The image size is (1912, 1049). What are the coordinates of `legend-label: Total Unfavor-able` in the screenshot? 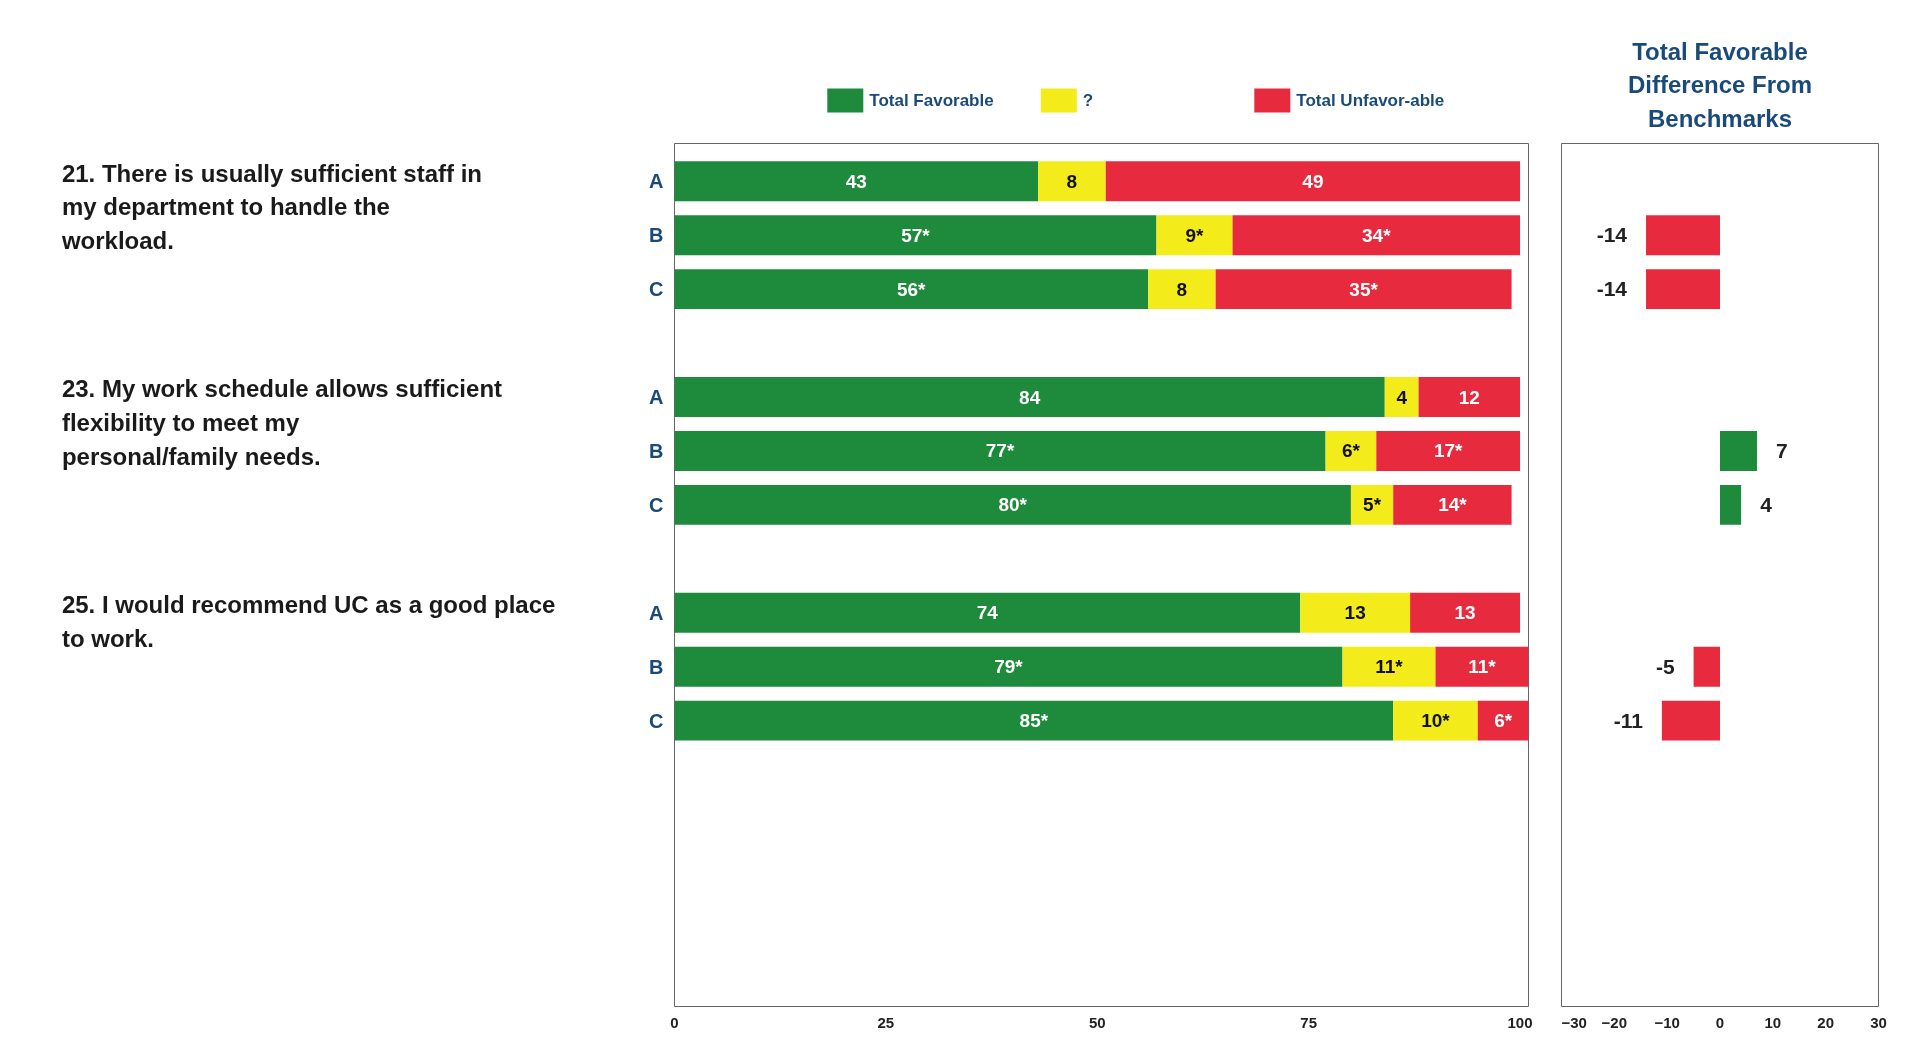 It's located at (1370, 101).